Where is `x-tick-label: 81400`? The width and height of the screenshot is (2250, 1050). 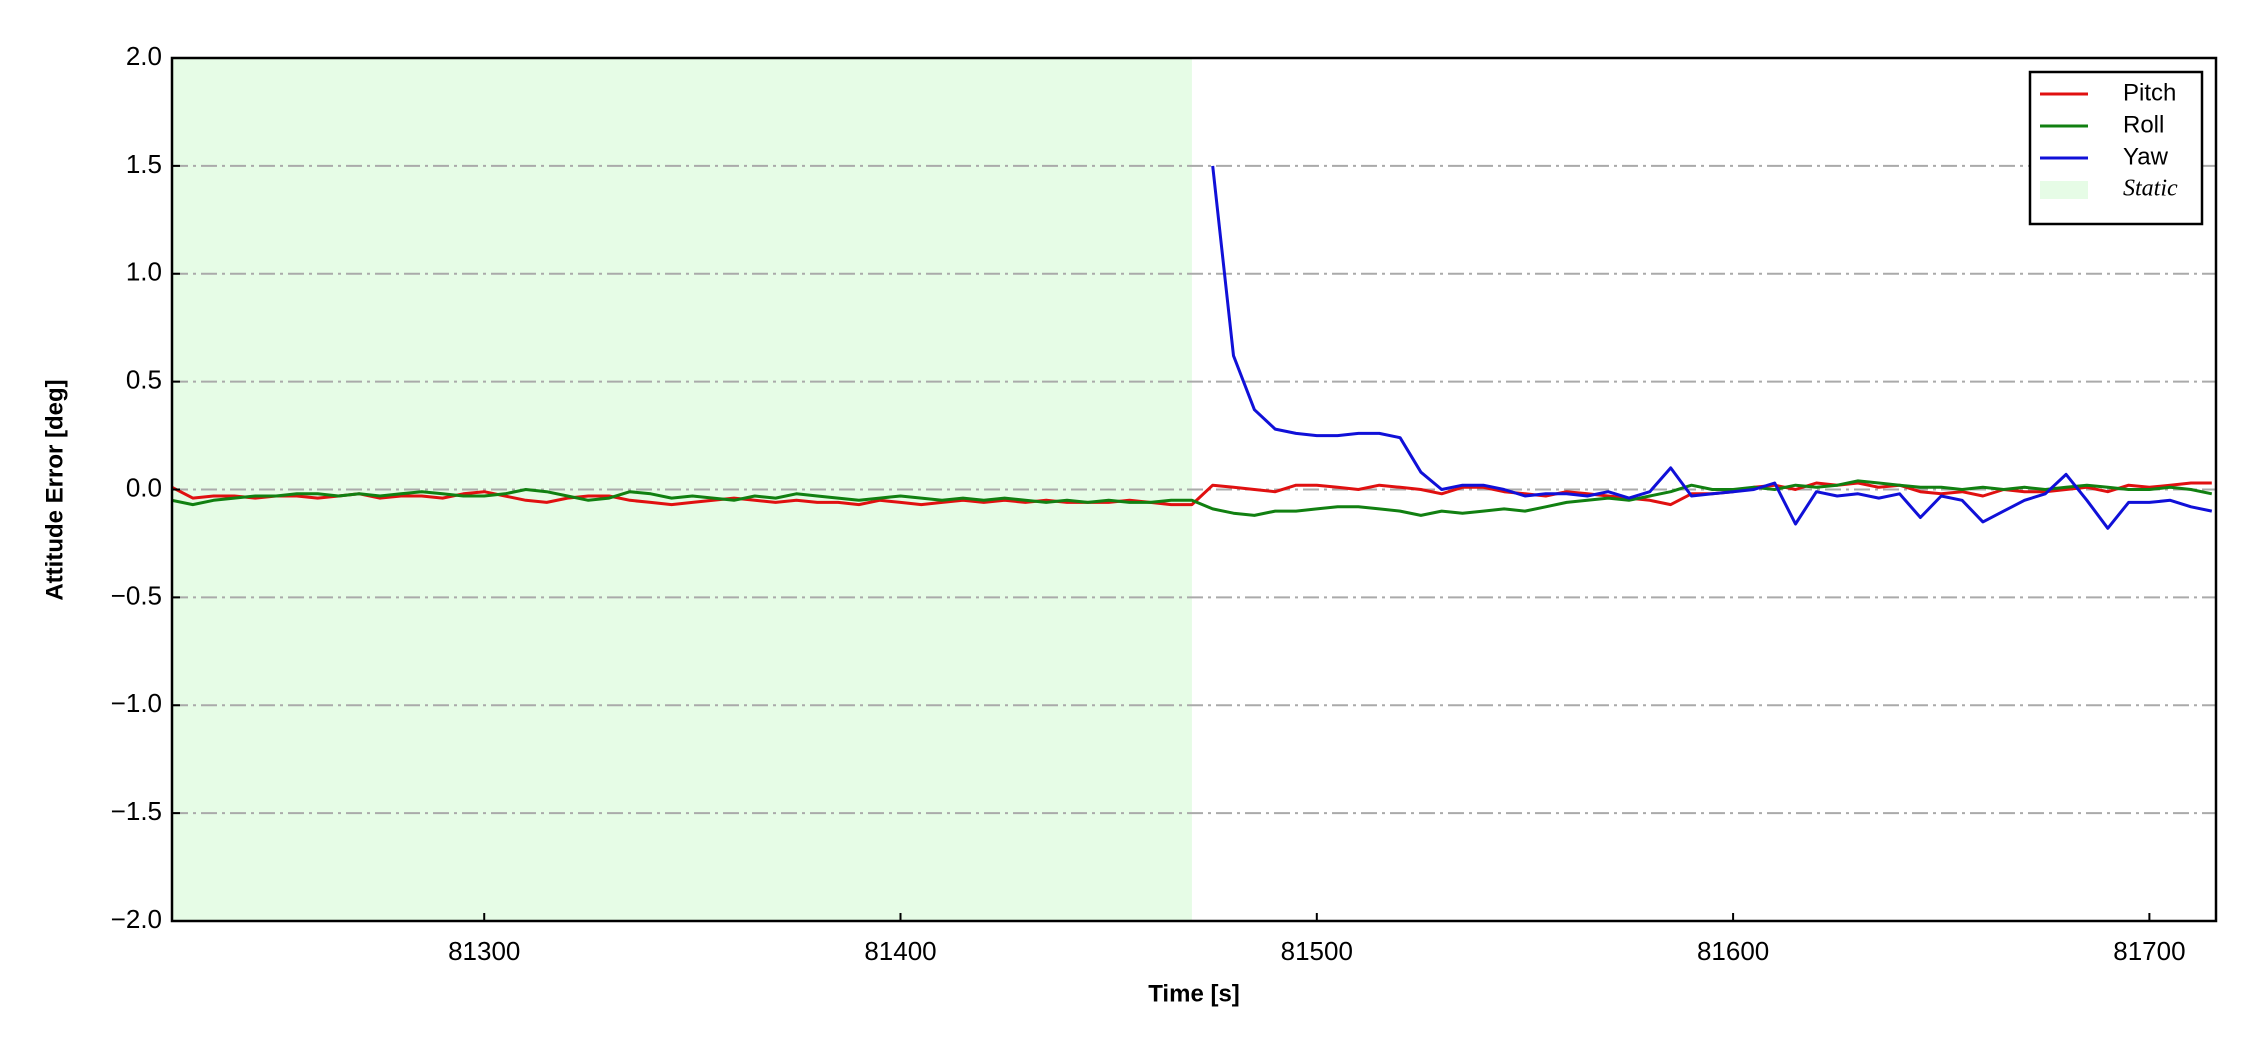 x-tick-label: 81400 is located at coordinates (900, 951).